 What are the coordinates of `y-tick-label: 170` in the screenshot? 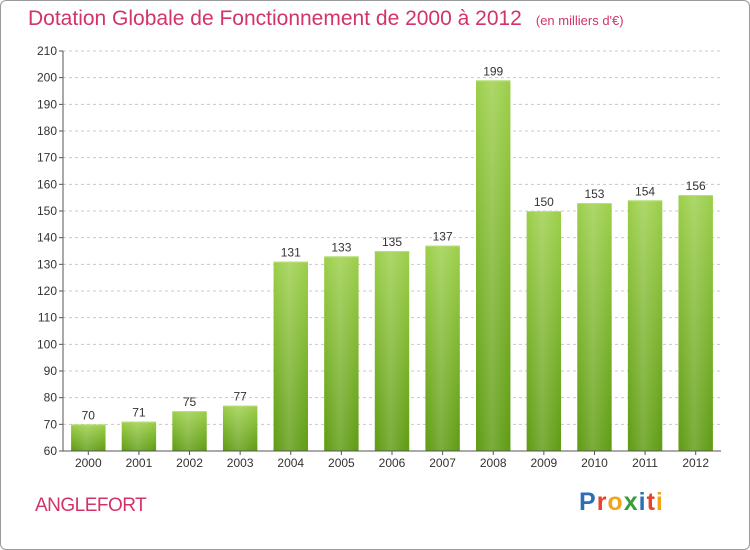 It's located at (47, 158).